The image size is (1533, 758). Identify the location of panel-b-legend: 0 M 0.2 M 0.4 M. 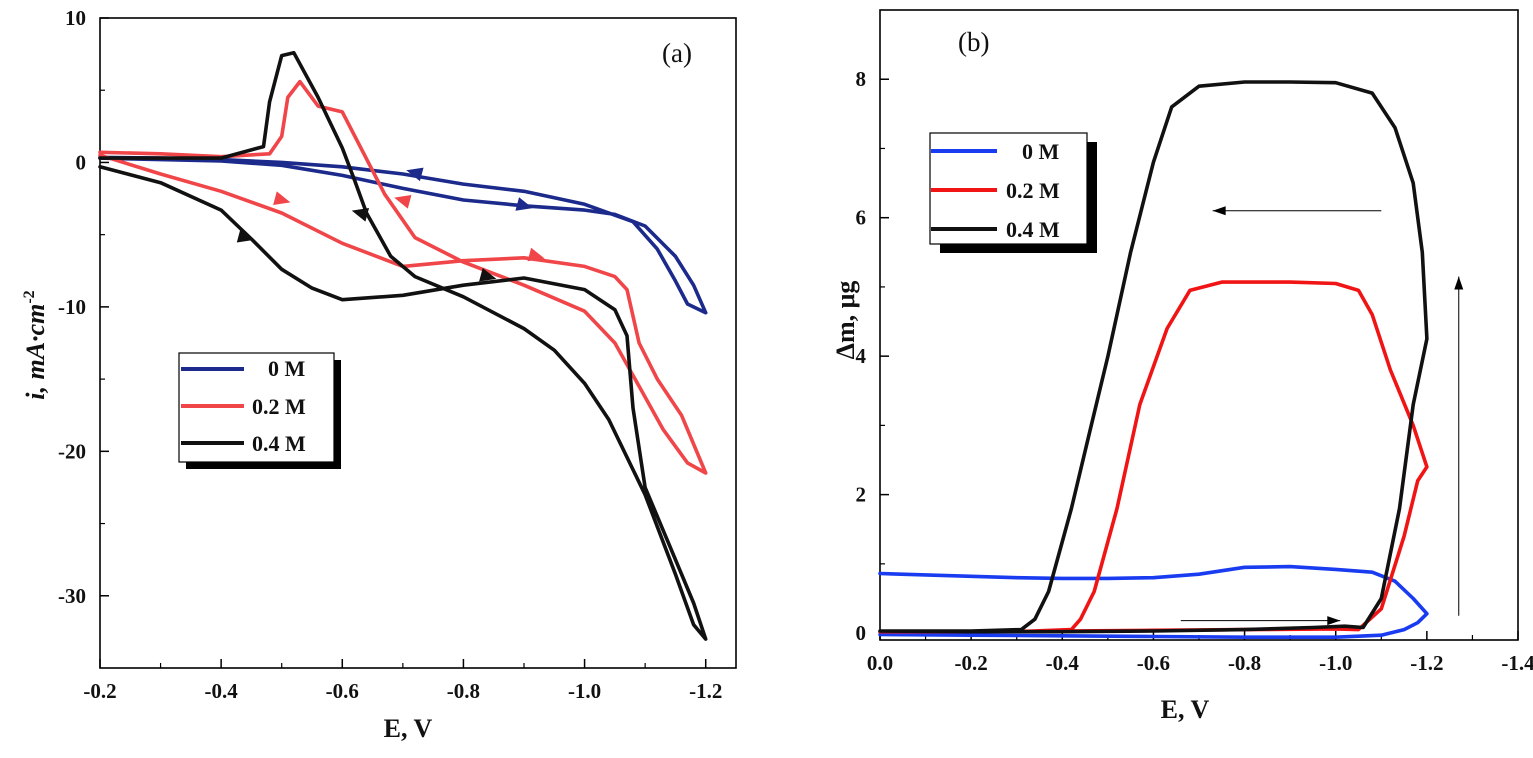
(1013, 192).